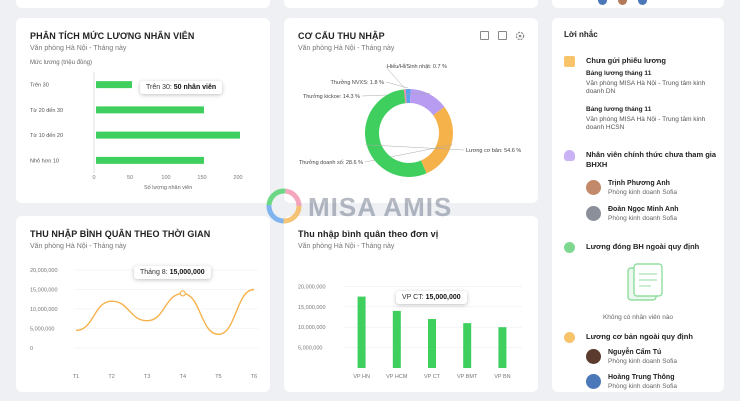  What do you see at coordinates (254, 377) in the screenshot?
I see `x-tick-label: T6` at bounding box center [254, 377].